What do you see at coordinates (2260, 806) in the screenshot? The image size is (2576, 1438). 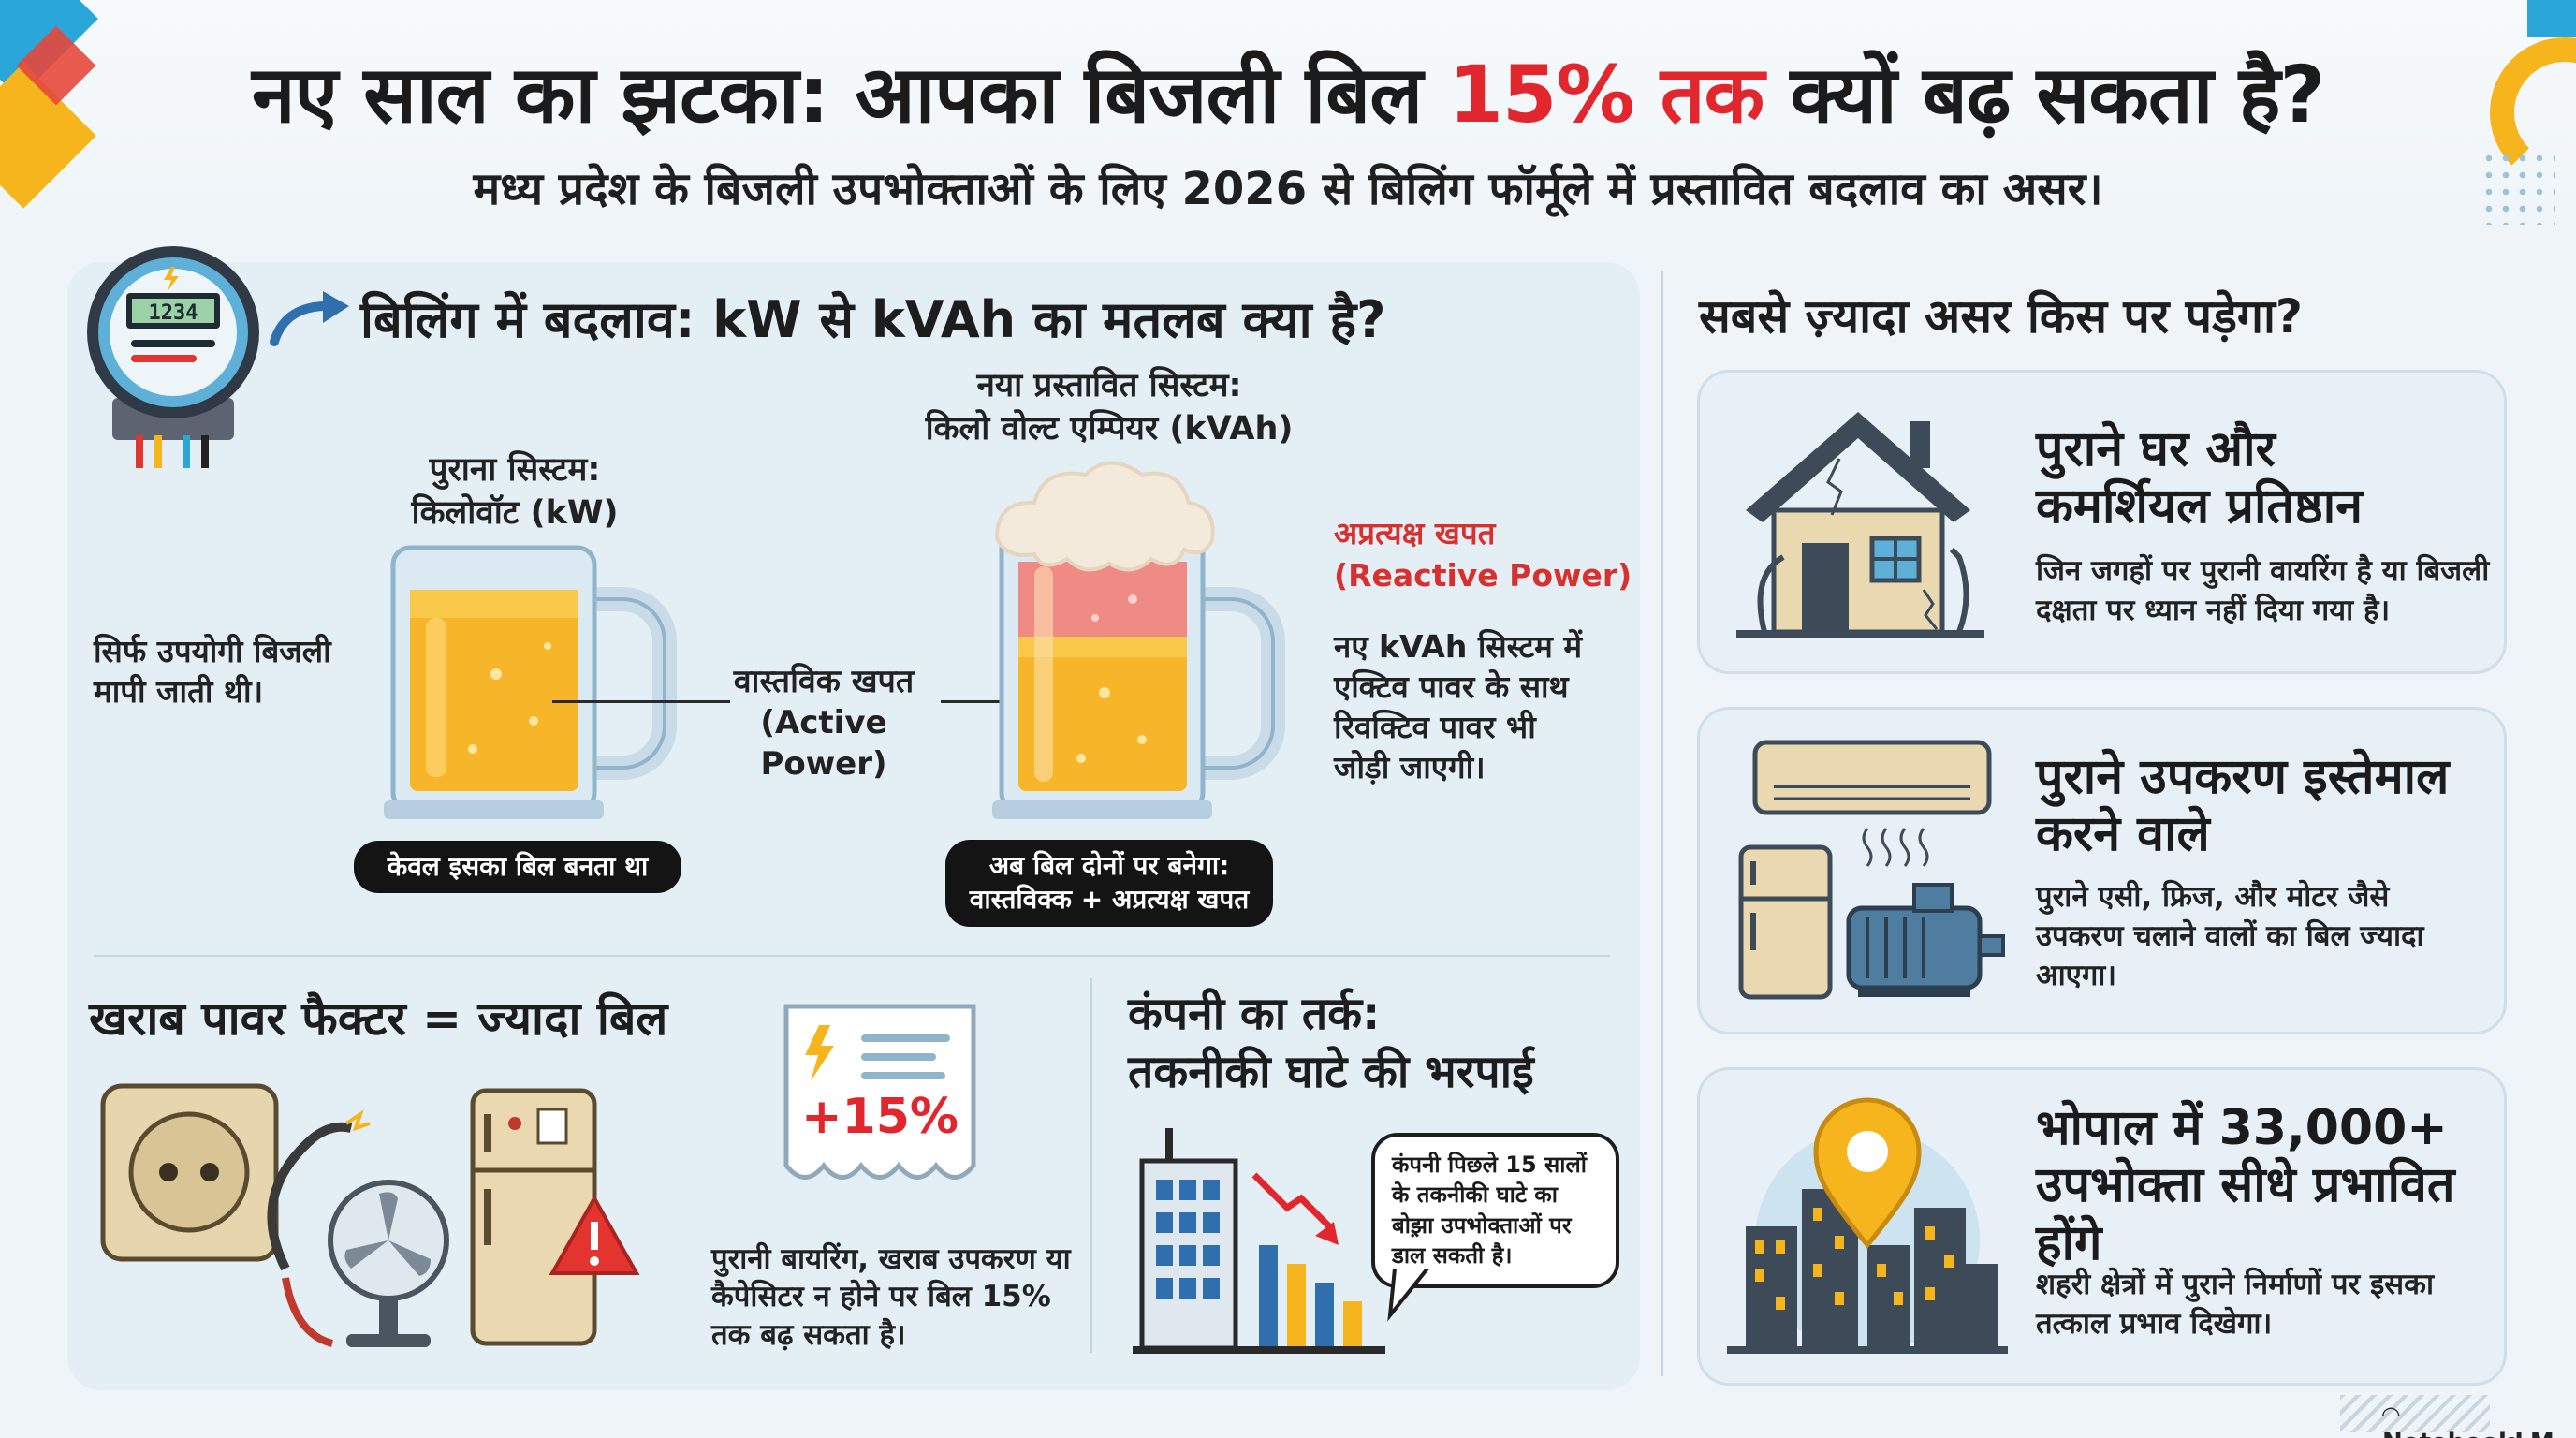 I see `card-old-appliances-title: पुराने उपकरण इस्तेमाल करने वाले` at bounding box center [2260, 806].